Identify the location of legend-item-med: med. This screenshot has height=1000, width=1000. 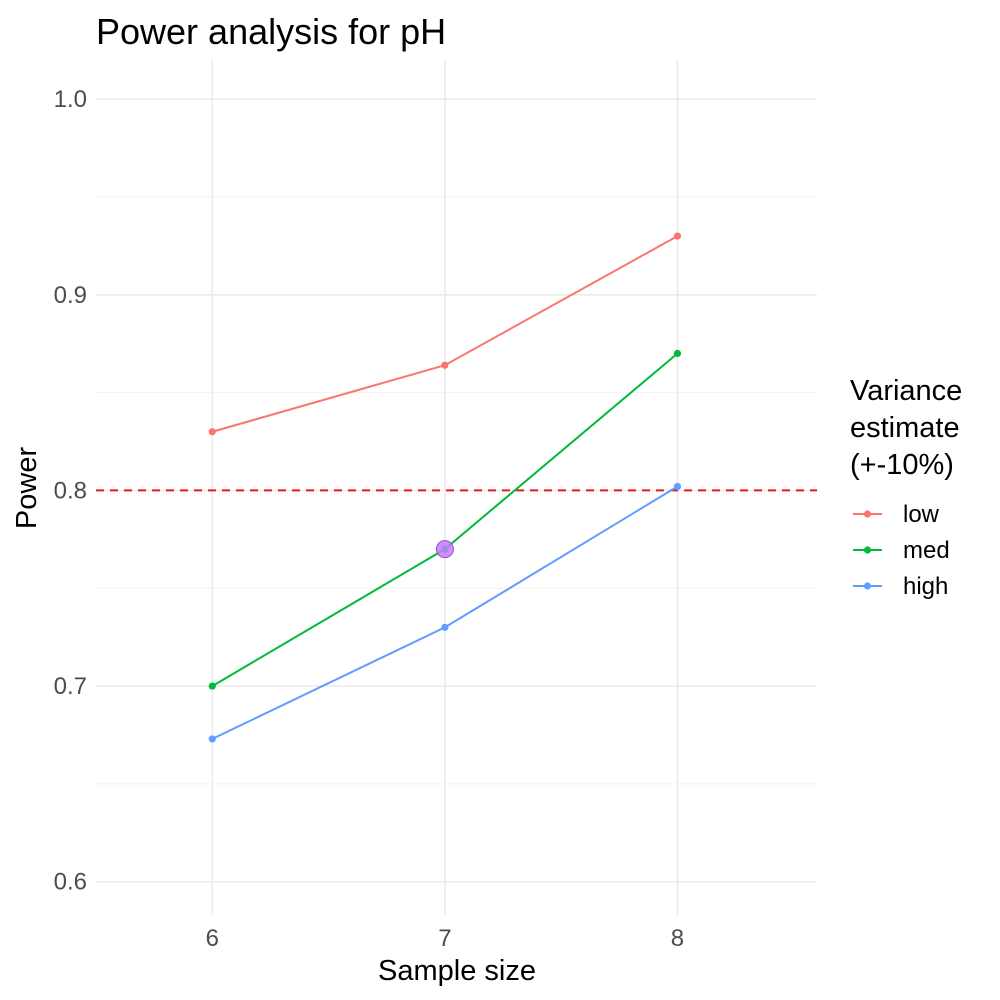
(901, 550).